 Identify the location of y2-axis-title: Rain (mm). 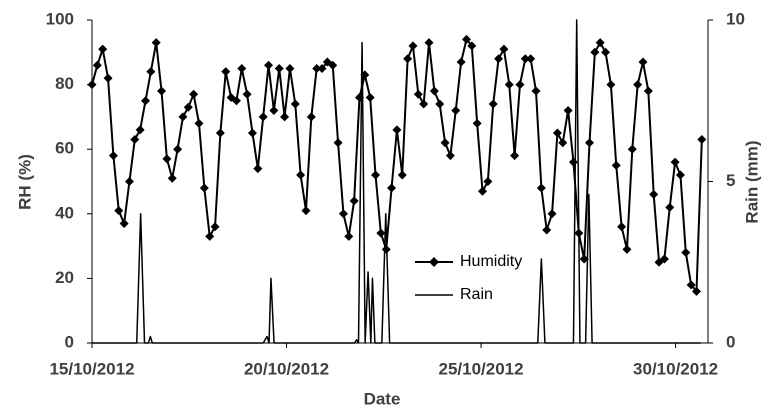
(751, 181).